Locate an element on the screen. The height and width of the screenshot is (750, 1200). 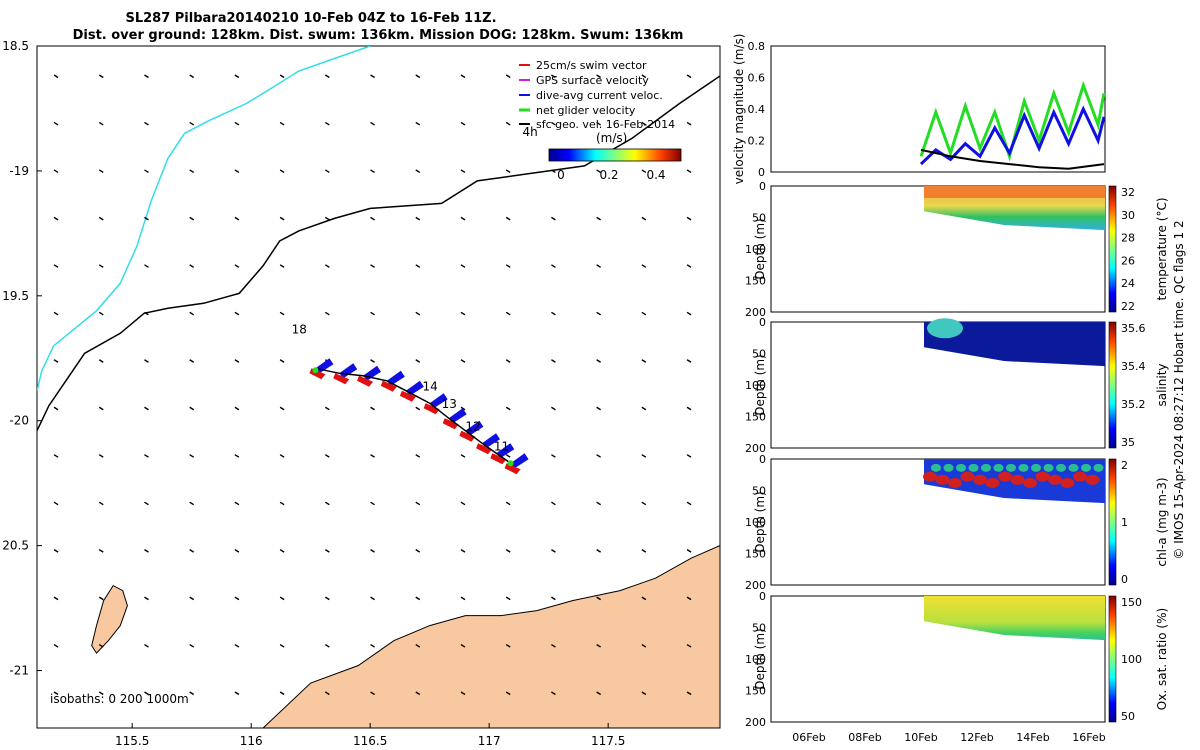
map-xtick-label: 115.5 is located at coordinates (132, 741).